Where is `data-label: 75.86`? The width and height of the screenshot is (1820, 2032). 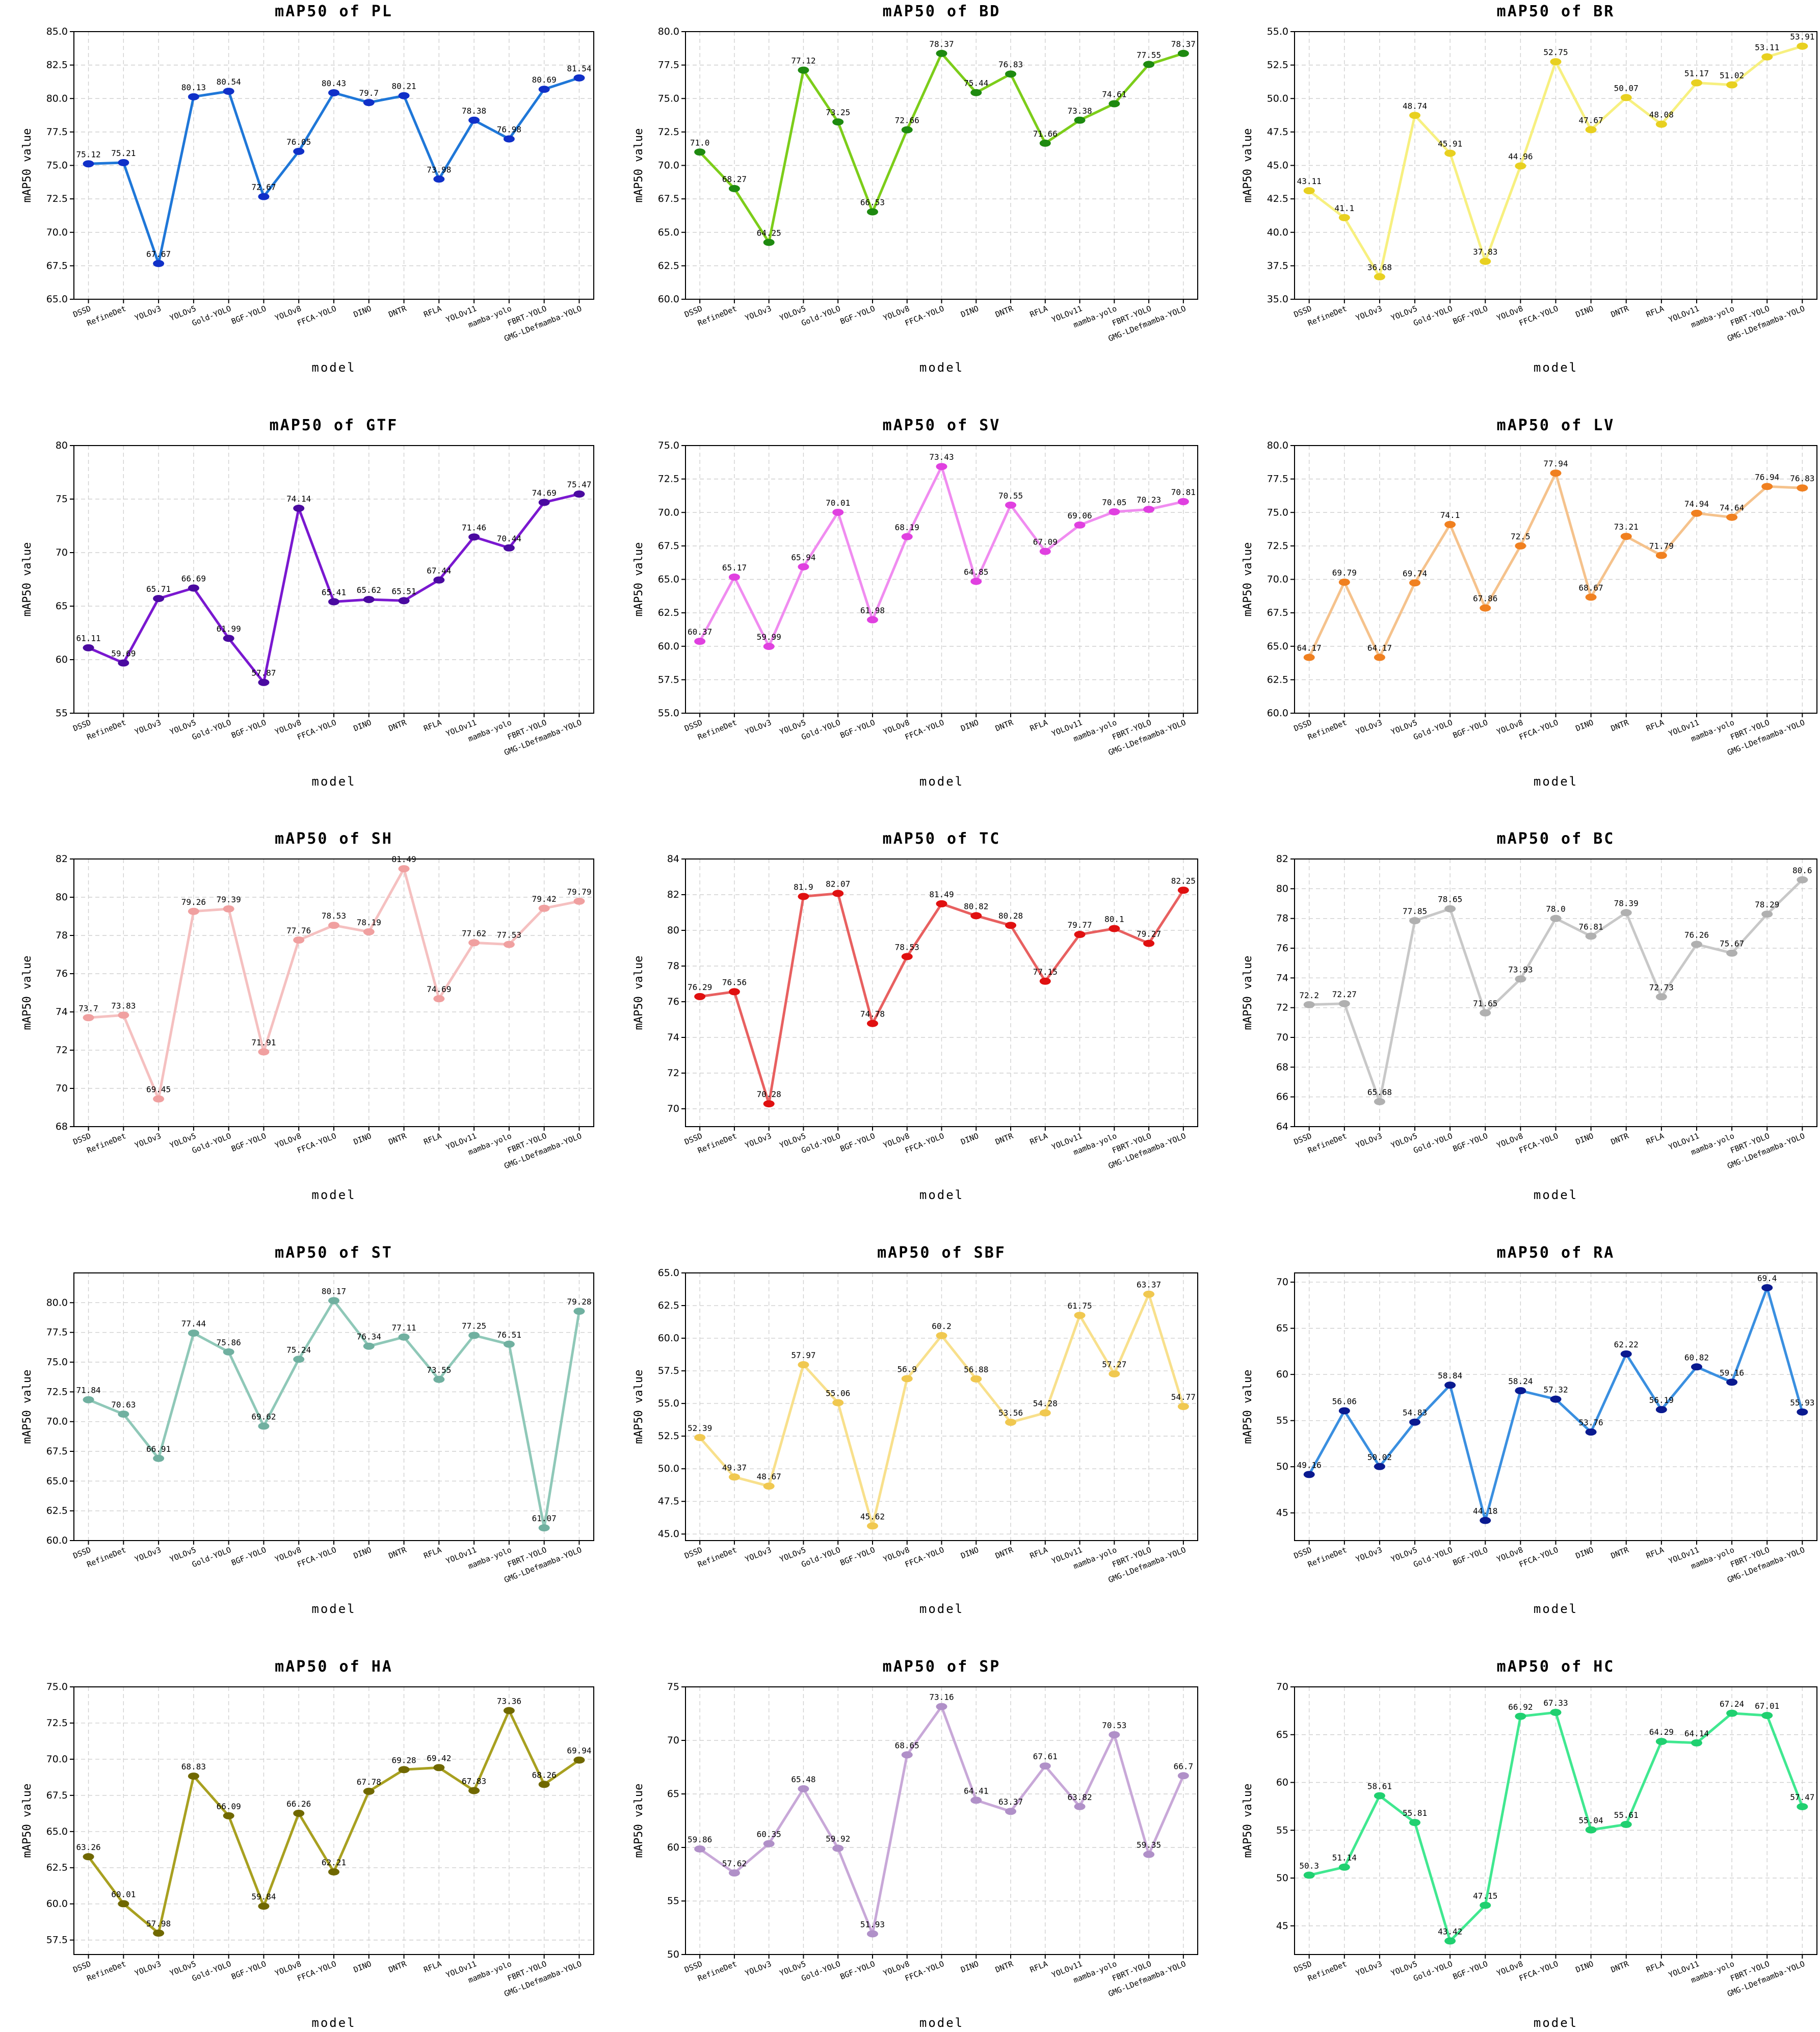
data-label: 75.86 is located at coordinates (229, 1342).